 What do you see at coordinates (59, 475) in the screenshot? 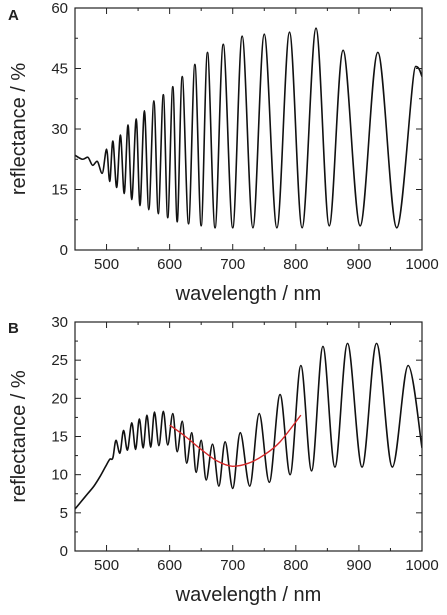
I see `y-tick-label: 10` at bounding box center [59, 475].